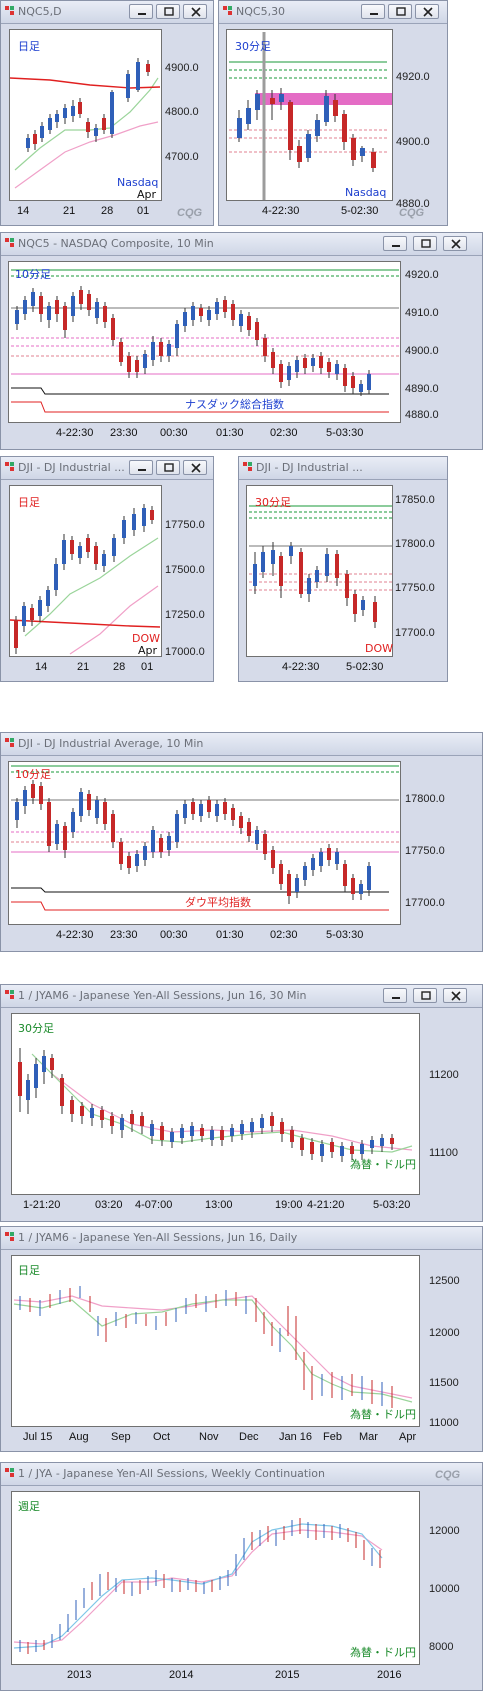  I want to click on chart-window-dji-10min: DJI - DJ Industrial Average, 10 Min, so click(241, 842).